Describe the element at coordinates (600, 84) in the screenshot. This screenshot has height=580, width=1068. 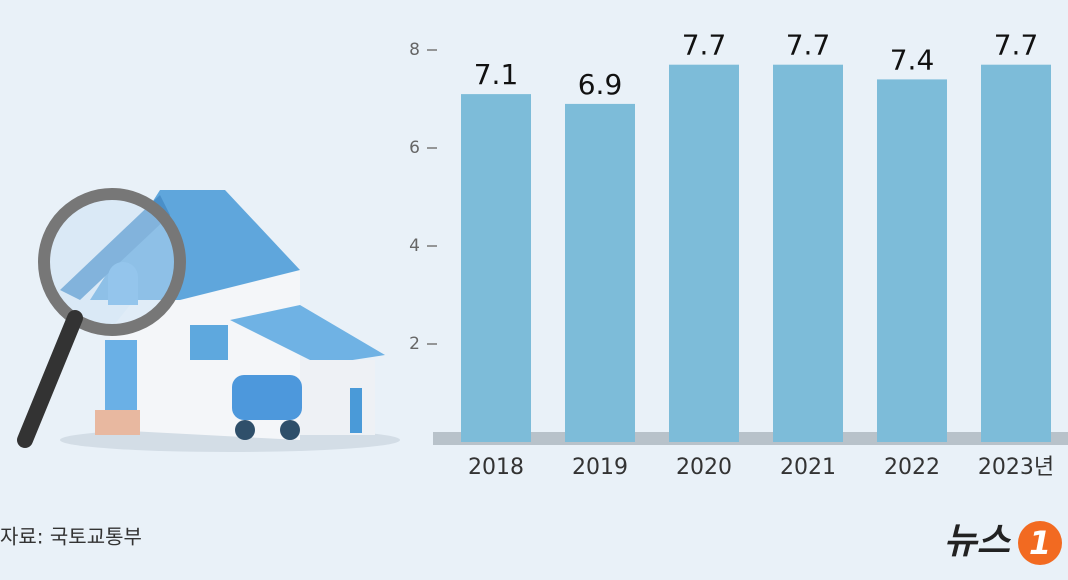
I see `value-label: 6.9` at that location.